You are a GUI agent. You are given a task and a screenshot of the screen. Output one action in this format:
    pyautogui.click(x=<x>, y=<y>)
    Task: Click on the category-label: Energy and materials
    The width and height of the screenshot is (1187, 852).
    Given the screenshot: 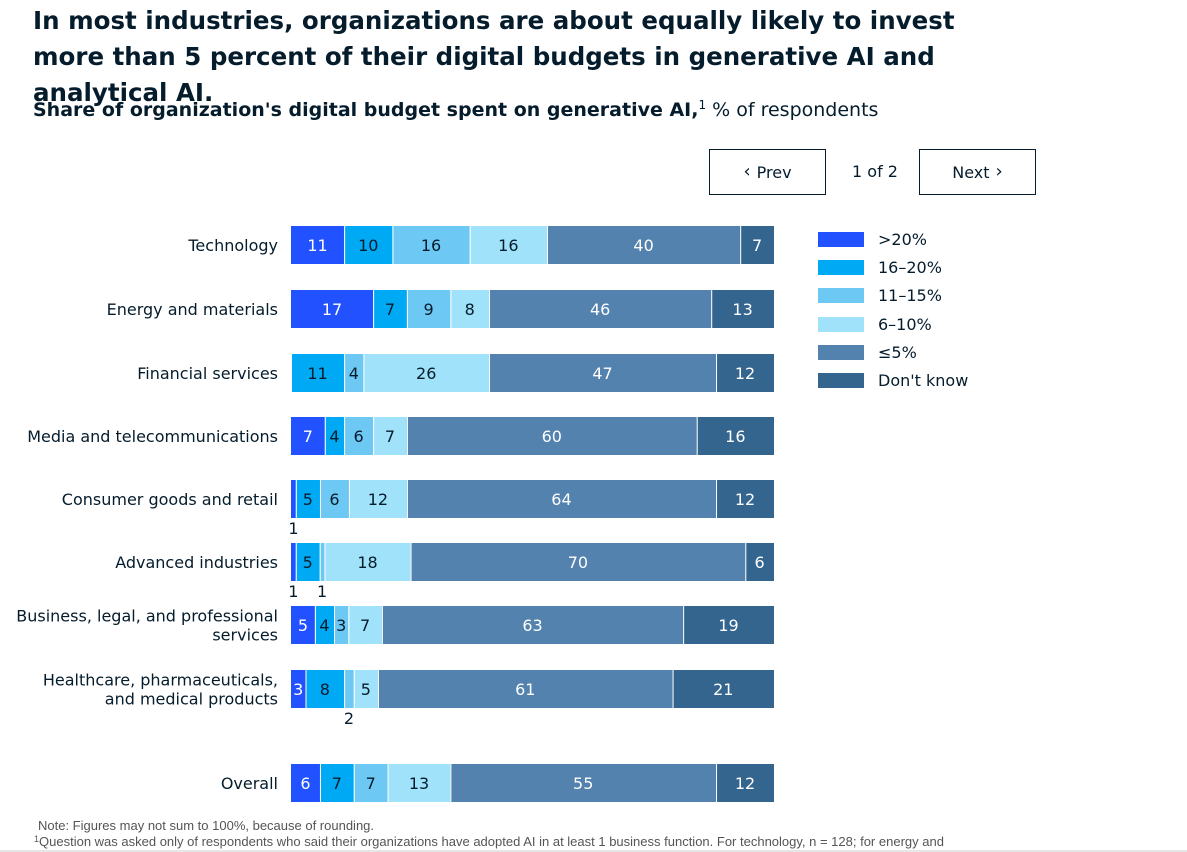 What is the action you would take?
    pyautogui.click(x=192, y=309)
    